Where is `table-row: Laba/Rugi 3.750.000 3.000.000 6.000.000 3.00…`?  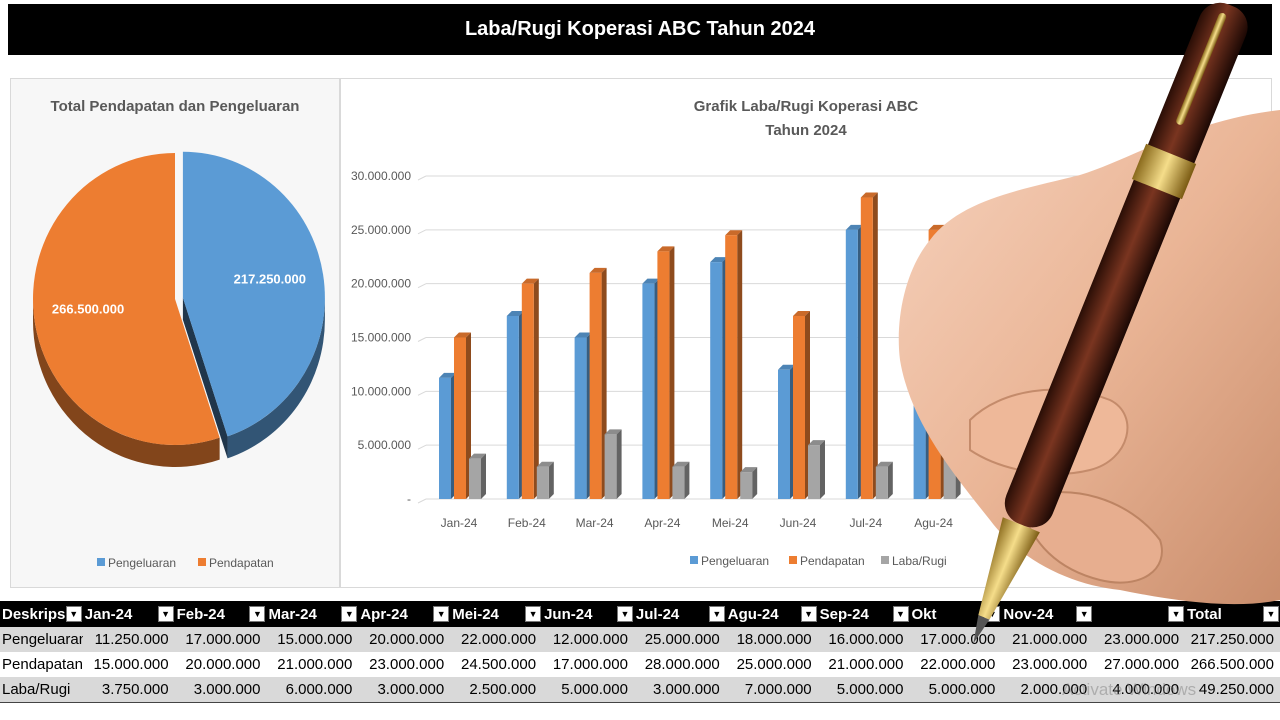 table-row: Laba/Rugi 3.750.000 3.000.000 6.000.000 3.00… is located at coordinates (640, 690).